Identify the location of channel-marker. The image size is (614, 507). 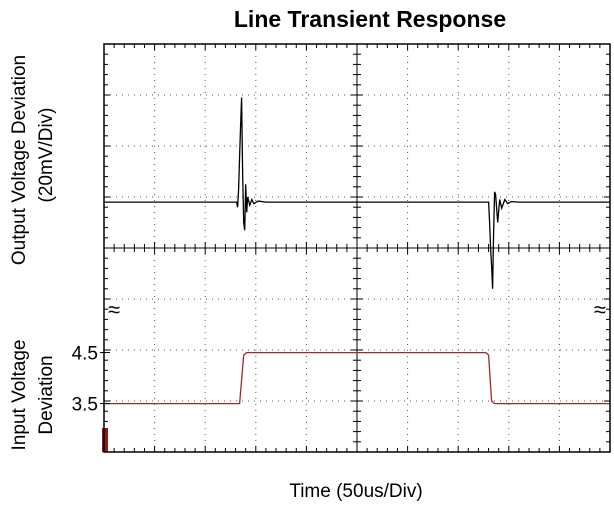
(105, 440).